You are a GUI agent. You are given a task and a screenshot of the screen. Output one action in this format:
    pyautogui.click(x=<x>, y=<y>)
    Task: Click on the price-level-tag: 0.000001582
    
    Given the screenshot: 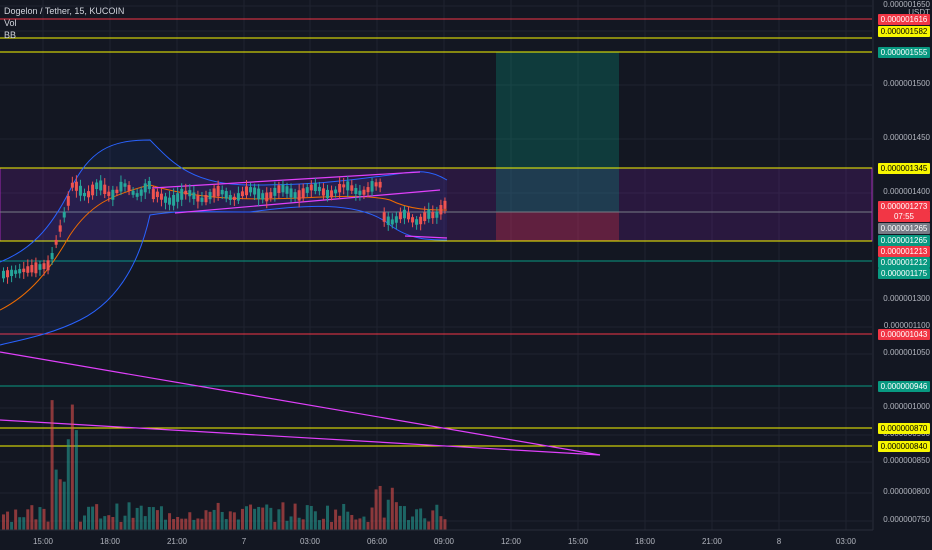 What is the action you would take?
    pyautogui.click(x=904, y=31)
    